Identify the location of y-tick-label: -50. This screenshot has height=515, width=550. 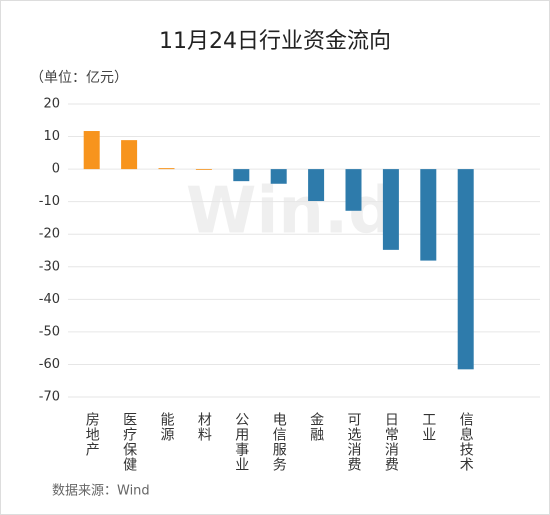
(49, 331).